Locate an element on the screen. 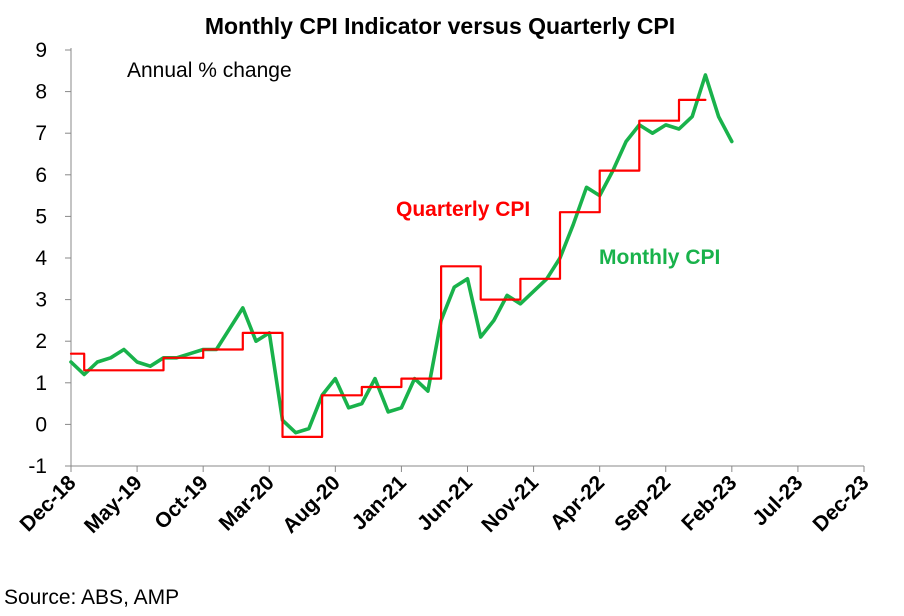 Image resolution: width=904 pixels, height=616 pixels. y-tick-label: 2 is located at coordinates (41, 341).